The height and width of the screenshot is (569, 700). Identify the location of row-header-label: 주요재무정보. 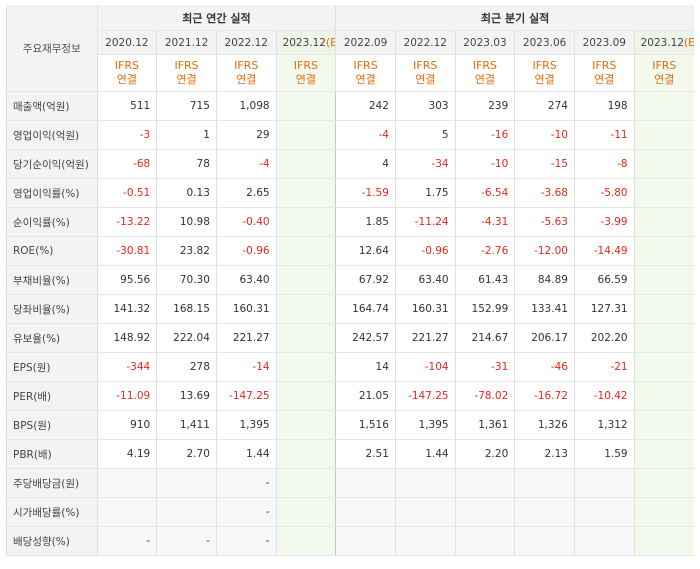
(52, 48).